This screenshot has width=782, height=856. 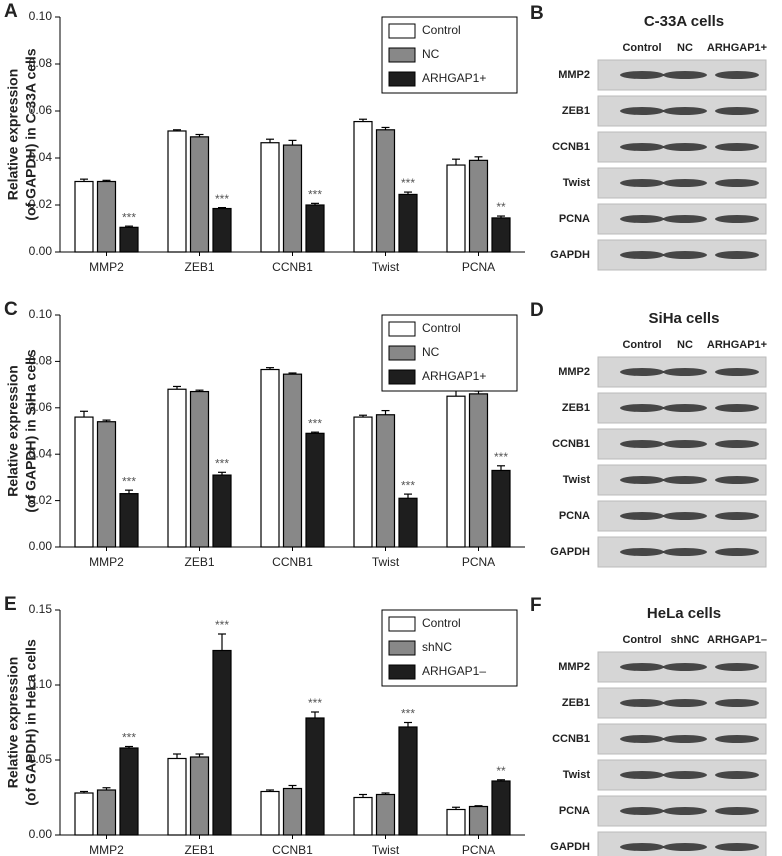 I want to click on x-tick-label: PCNA, so click(x=478, y=562).